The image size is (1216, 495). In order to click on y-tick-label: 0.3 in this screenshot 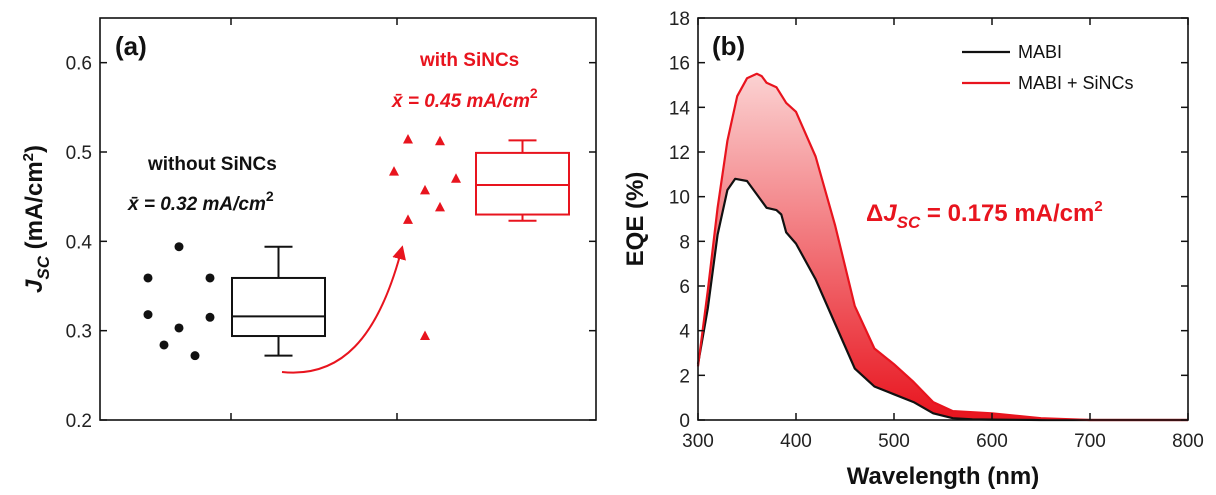, I will do `click(79, 332)`.